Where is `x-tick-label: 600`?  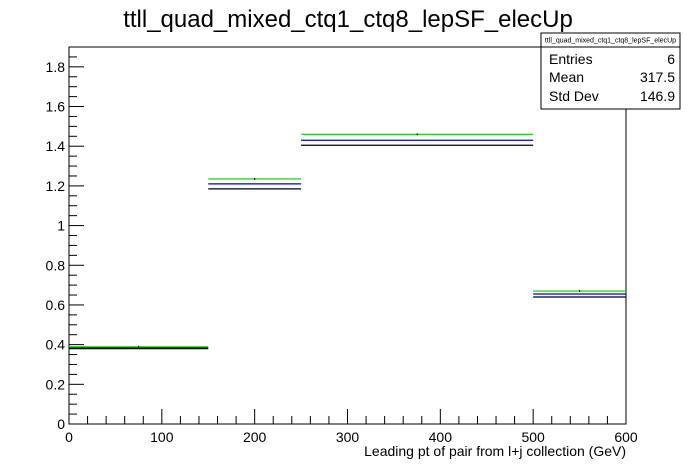 x-tick-label: 600 is located at coordinates (626, 437).